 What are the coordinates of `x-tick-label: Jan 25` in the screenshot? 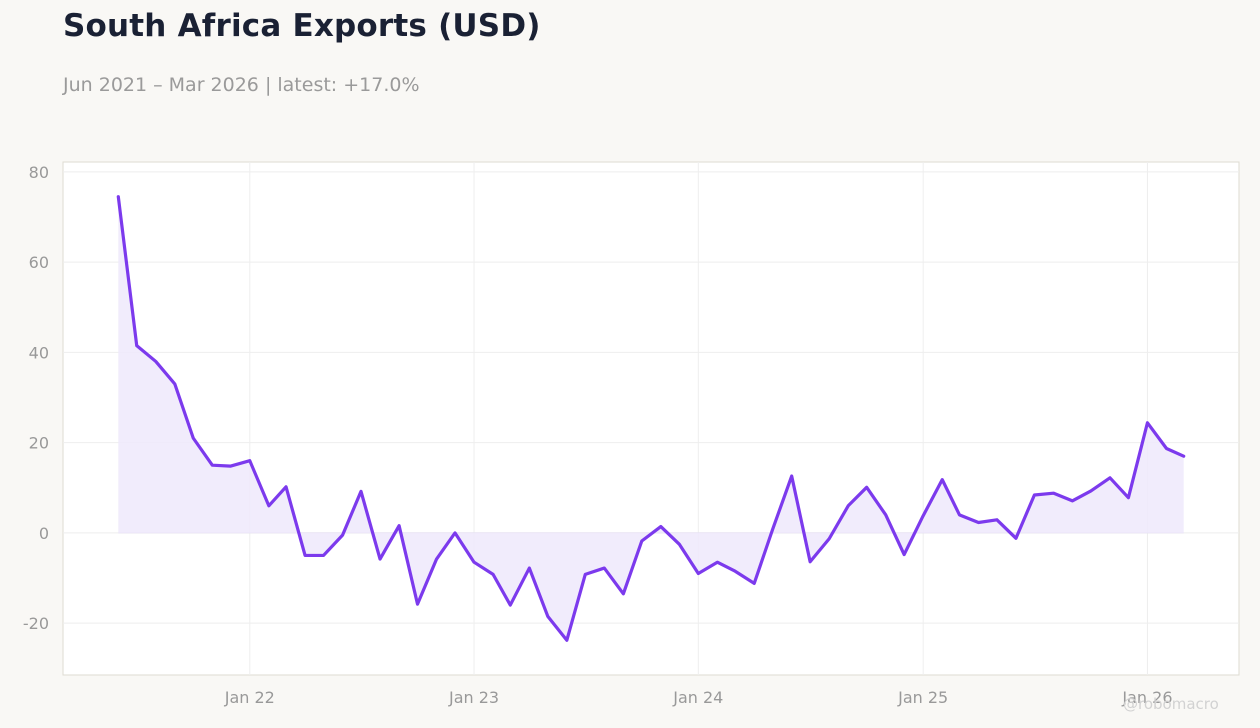 It's located at (922, 697).